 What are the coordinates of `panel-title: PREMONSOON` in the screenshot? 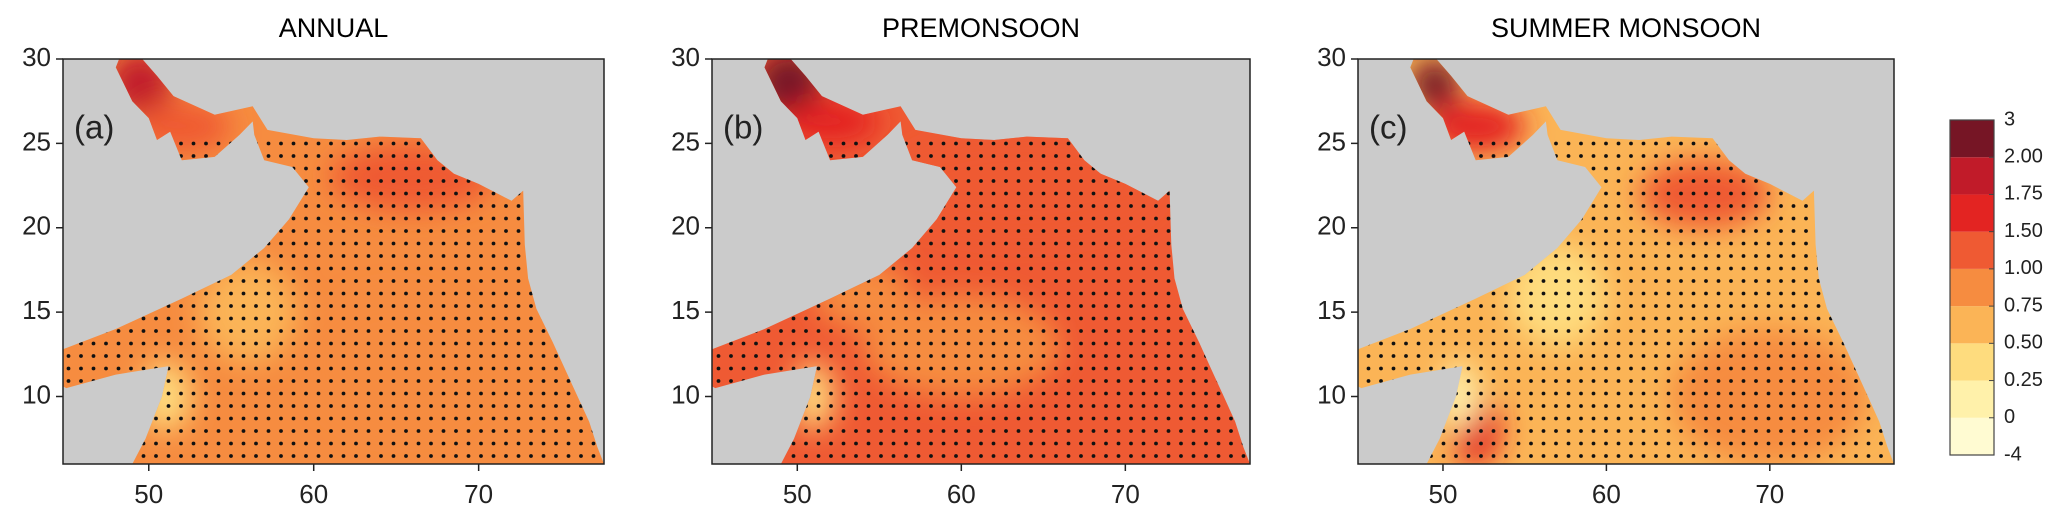 It's located at (981, 28).